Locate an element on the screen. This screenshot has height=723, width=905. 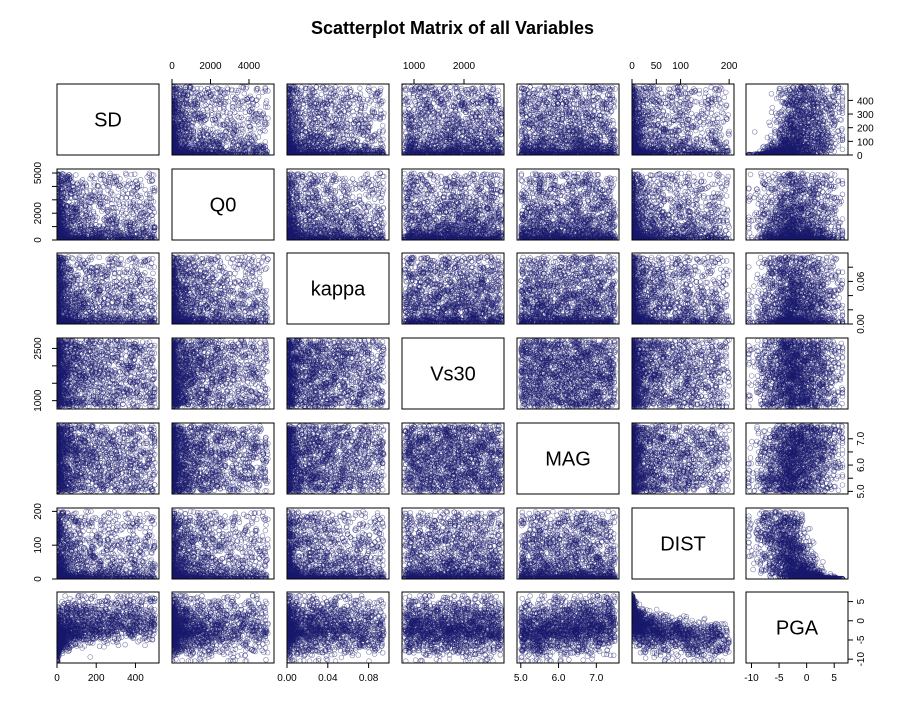
panel-SD-vs-kappa is located at coordinates (337, 120).